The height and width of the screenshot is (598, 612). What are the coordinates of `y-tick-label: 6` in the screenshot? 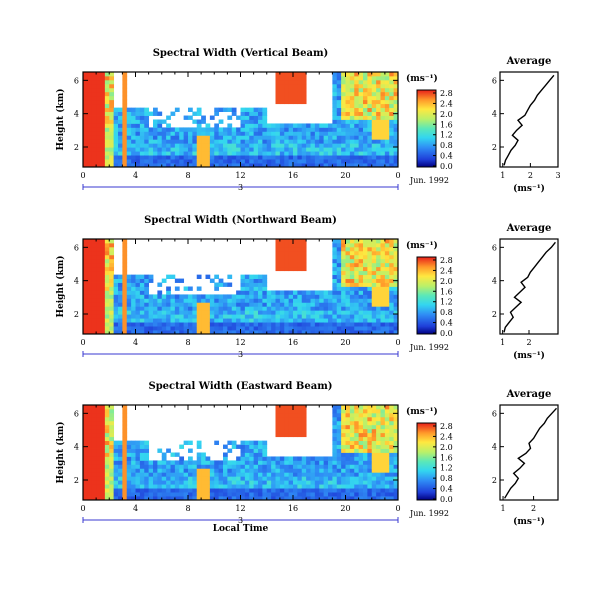 It's located at (76, 80).